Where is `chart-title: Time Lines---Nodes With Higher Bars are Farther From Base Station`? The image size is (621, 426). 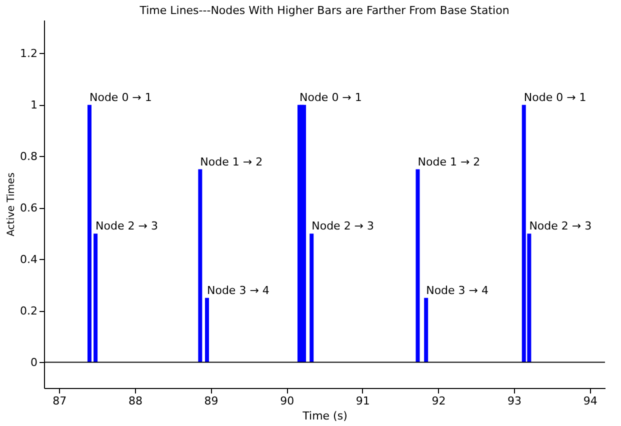 chart-title: Time Lines---Nodes With Higher Bars are Farther From Base Station is located at coordinates (324, 10).